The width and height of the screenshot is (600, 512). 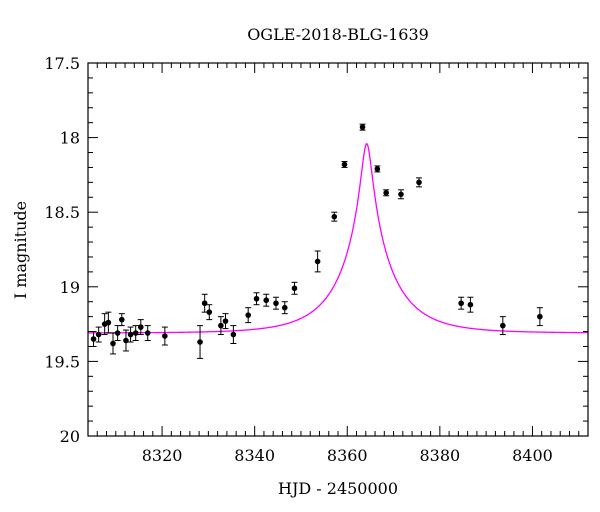 What do you see at coordinates (338, 34) in the screenshot?
I see `chart-title: OGLE-2018-BLG-1639` at bounding box center [338, 34].